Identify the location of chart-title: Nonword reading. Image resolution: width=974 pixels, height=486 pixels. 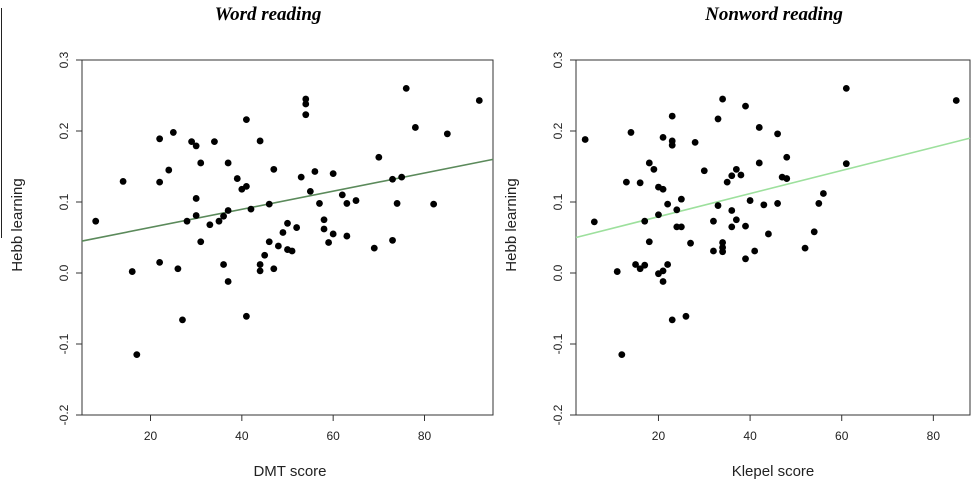
(773, 14).